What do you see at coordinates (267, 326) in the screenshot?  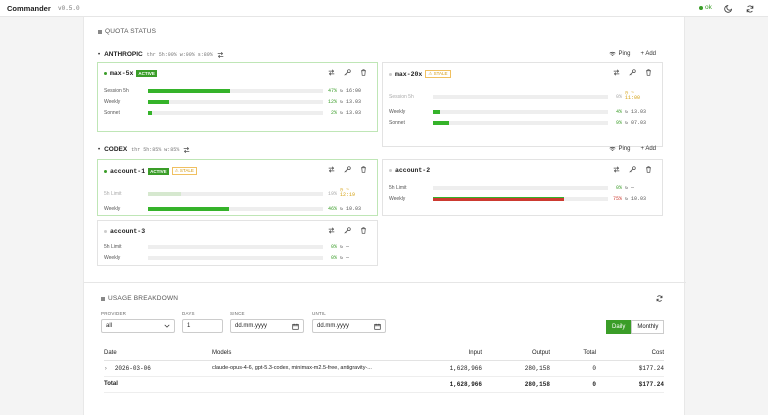 I see `since-date-input: dd.mm.yyyy` at bounding box center [267, 326].